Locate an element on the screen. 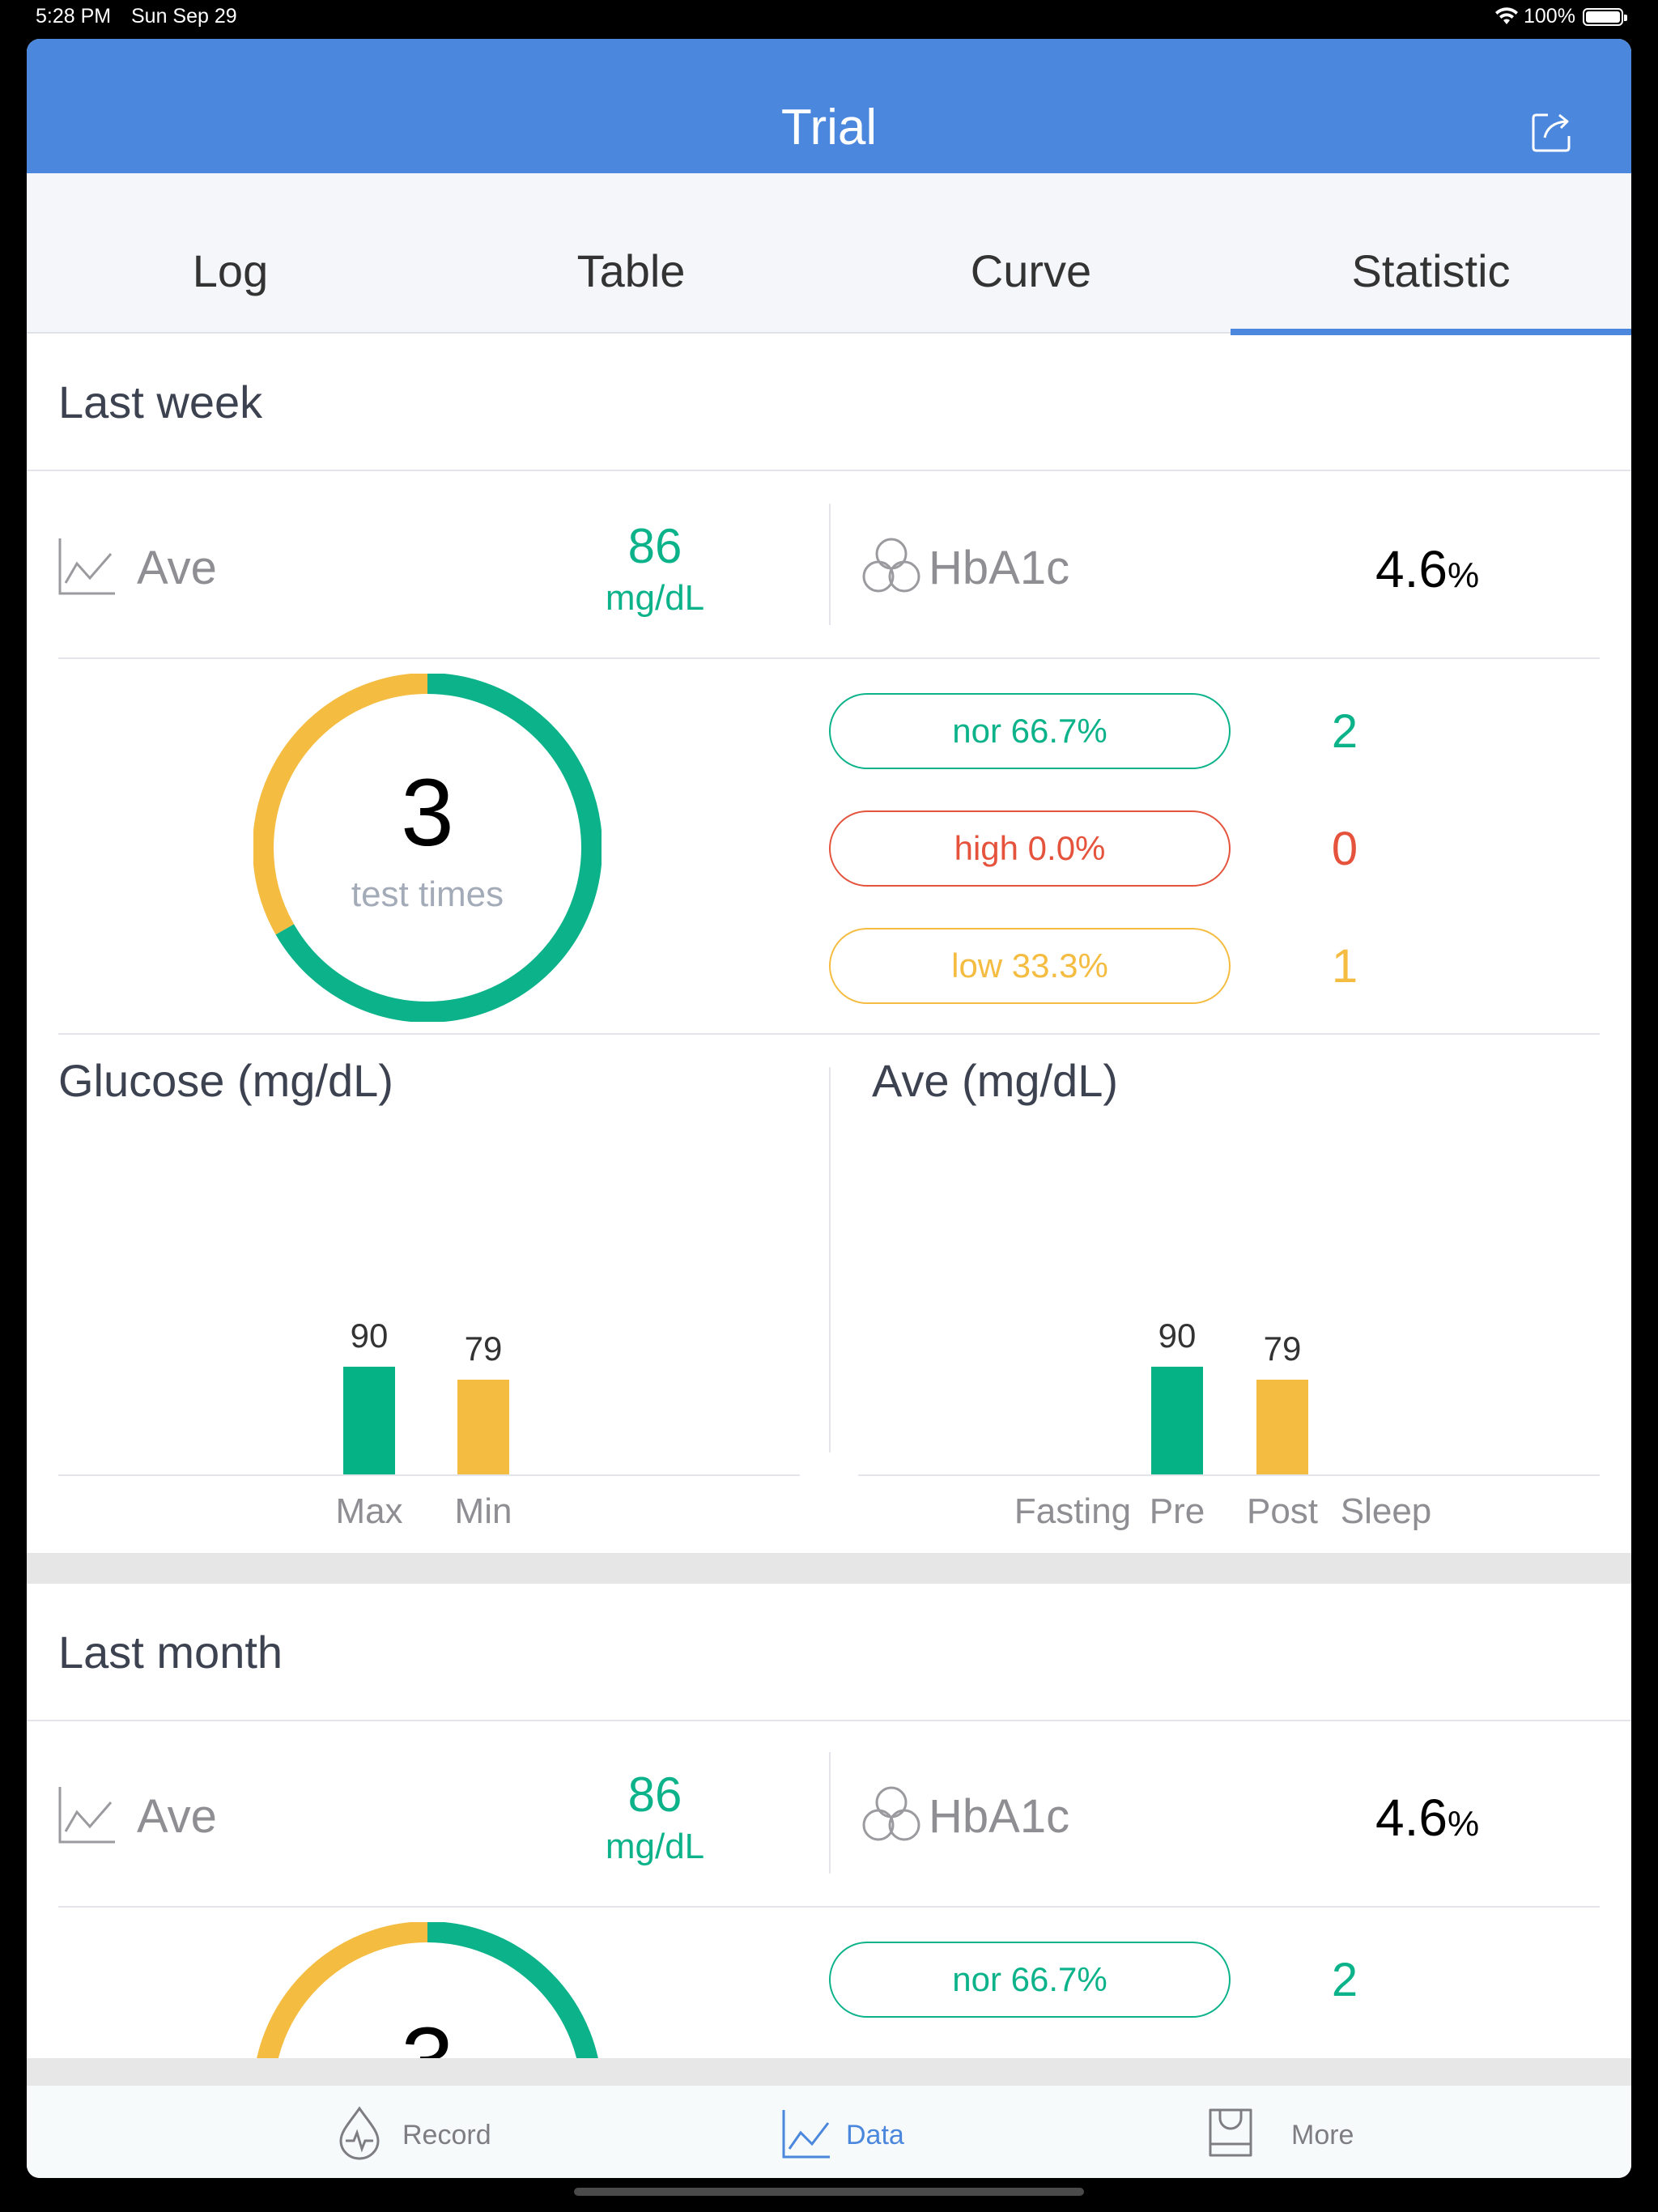 Image resolution: width=1658 pixels, height=2212 pixels. x-tick-label: Fasting is located at coordinates (1073, 1511).